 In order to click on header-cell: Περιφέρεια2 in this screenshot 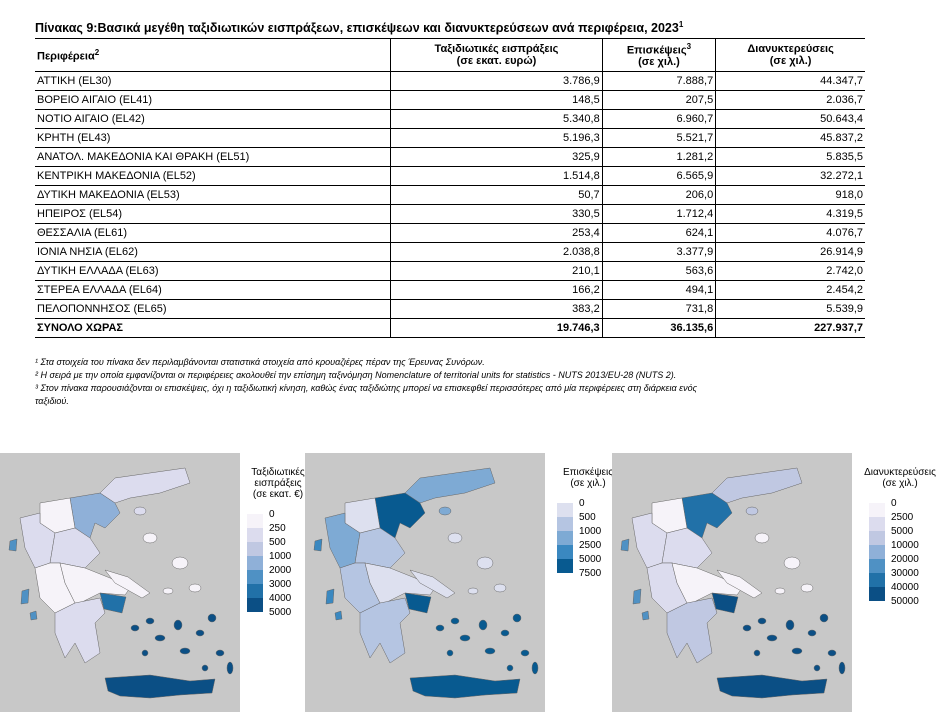, I will do `click(213, 55)`.